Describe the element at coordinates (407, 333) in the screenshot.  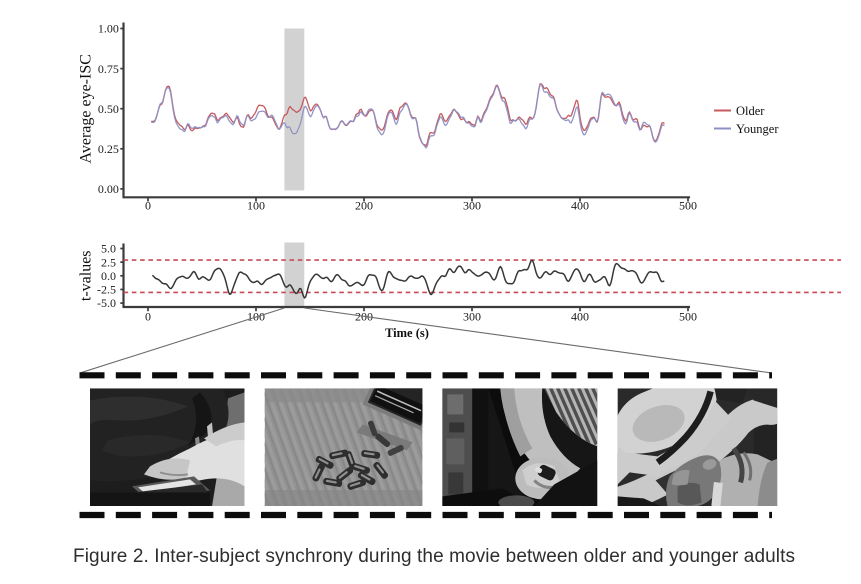
I see `svg-text: Time (s)` at that location.